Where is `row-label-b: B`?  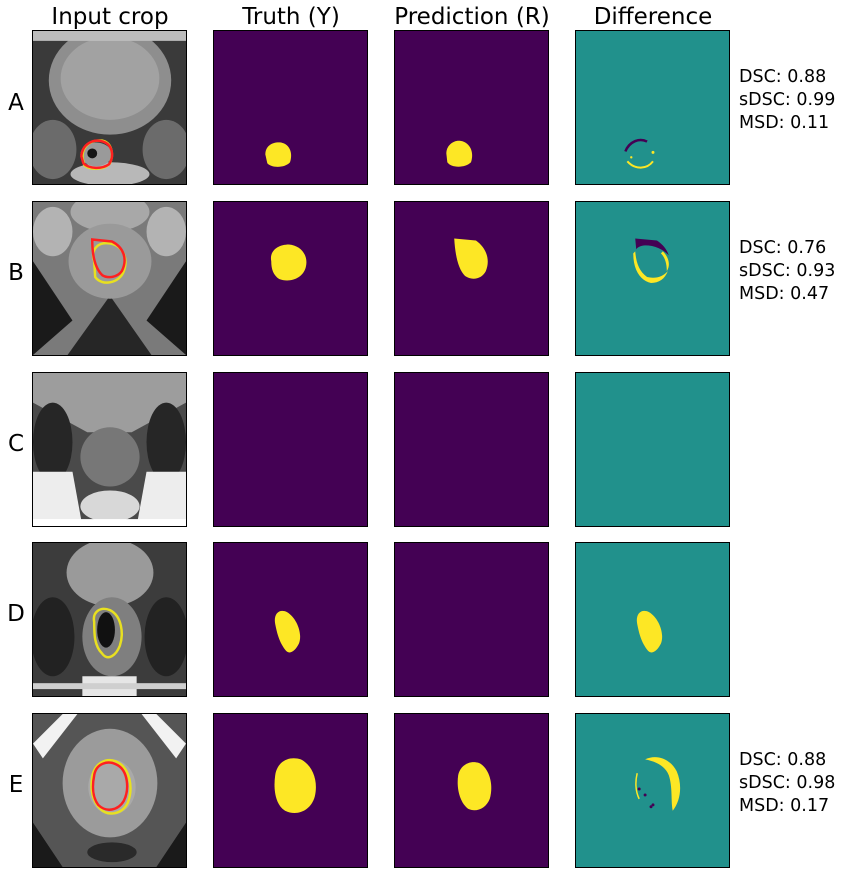
row-label-b: B is located at coordinates (16, 273).